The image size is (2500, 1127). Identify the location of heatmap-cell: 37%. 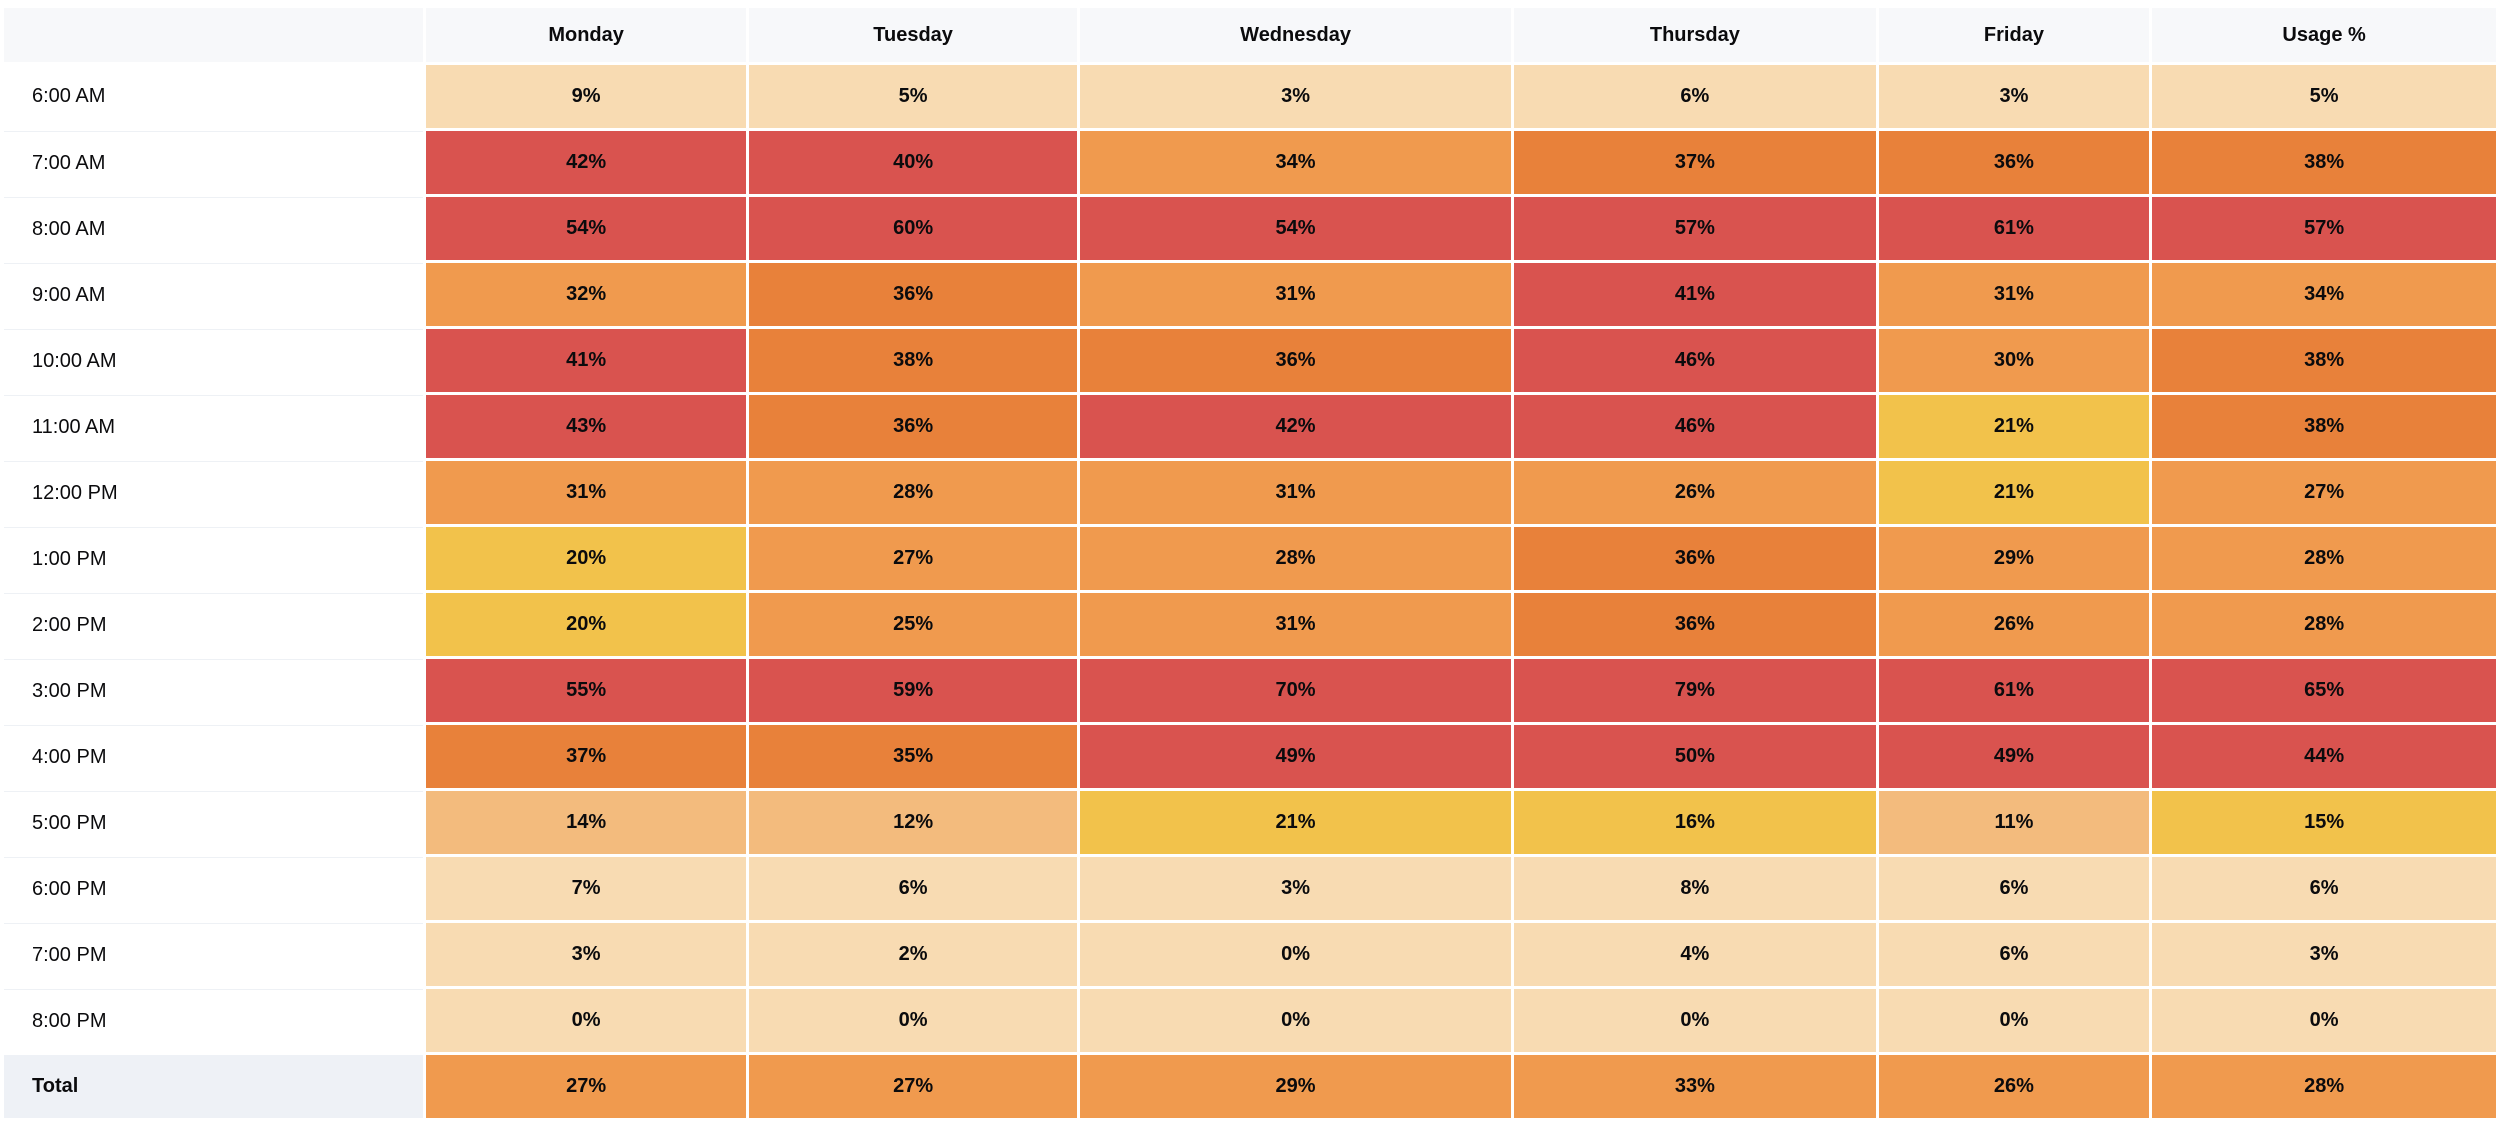
(586, 756).